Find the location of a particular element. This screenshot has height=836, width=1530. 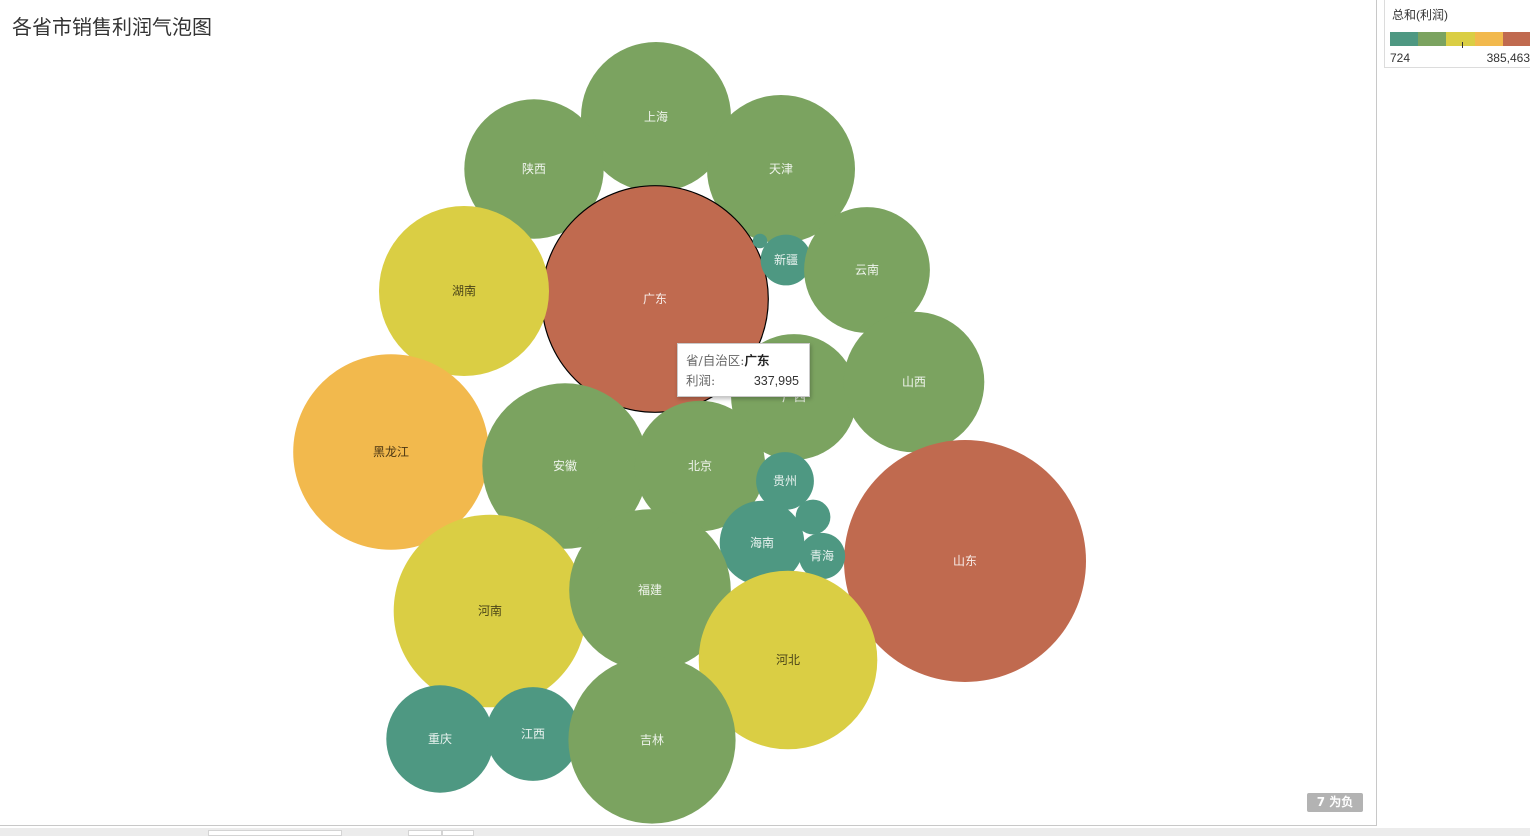

chart-title: 各省市销售利润气泡图 is located at coordinates (112, 27).